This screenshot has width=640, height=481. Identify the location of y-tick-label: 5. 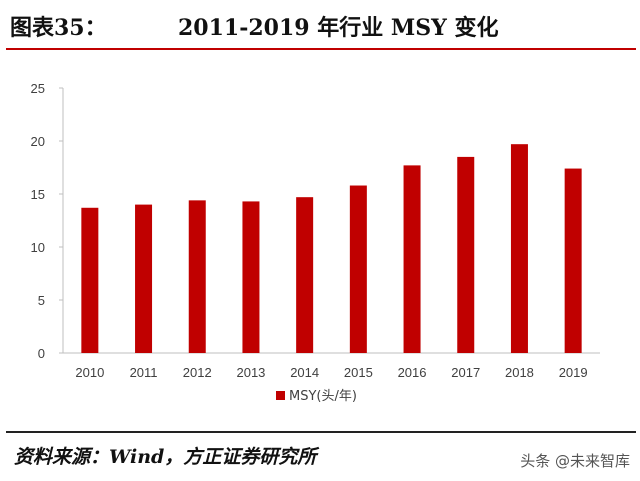
(41, 300).